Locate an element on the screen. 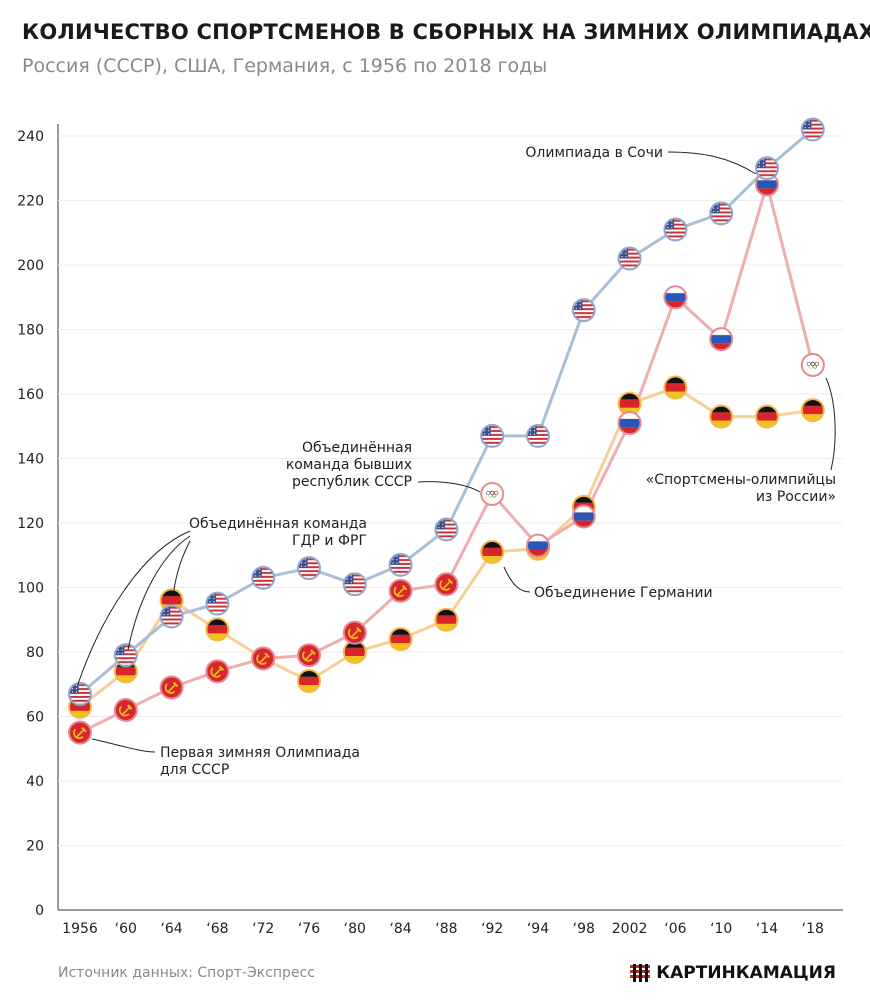  y-tick-label: 160 is located at coordinates (30, 395).